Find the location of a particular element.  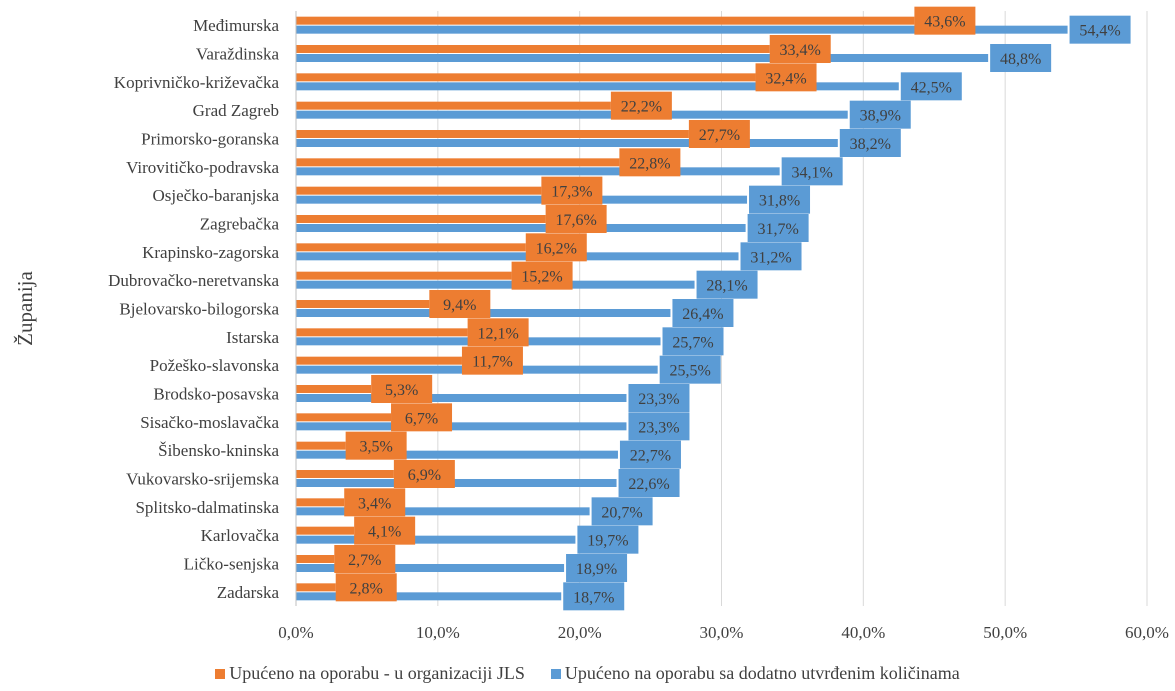

data-label-dodatno: 18,7% is located at coordinates (593, 597).